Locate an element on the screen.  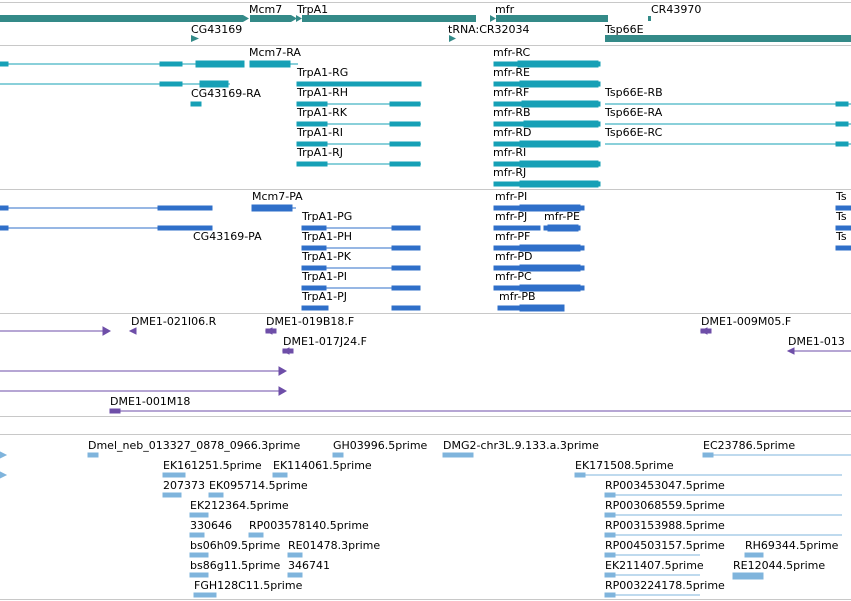
transcripts-feature-label: mfr-RB is located at coordinates (512, 112).